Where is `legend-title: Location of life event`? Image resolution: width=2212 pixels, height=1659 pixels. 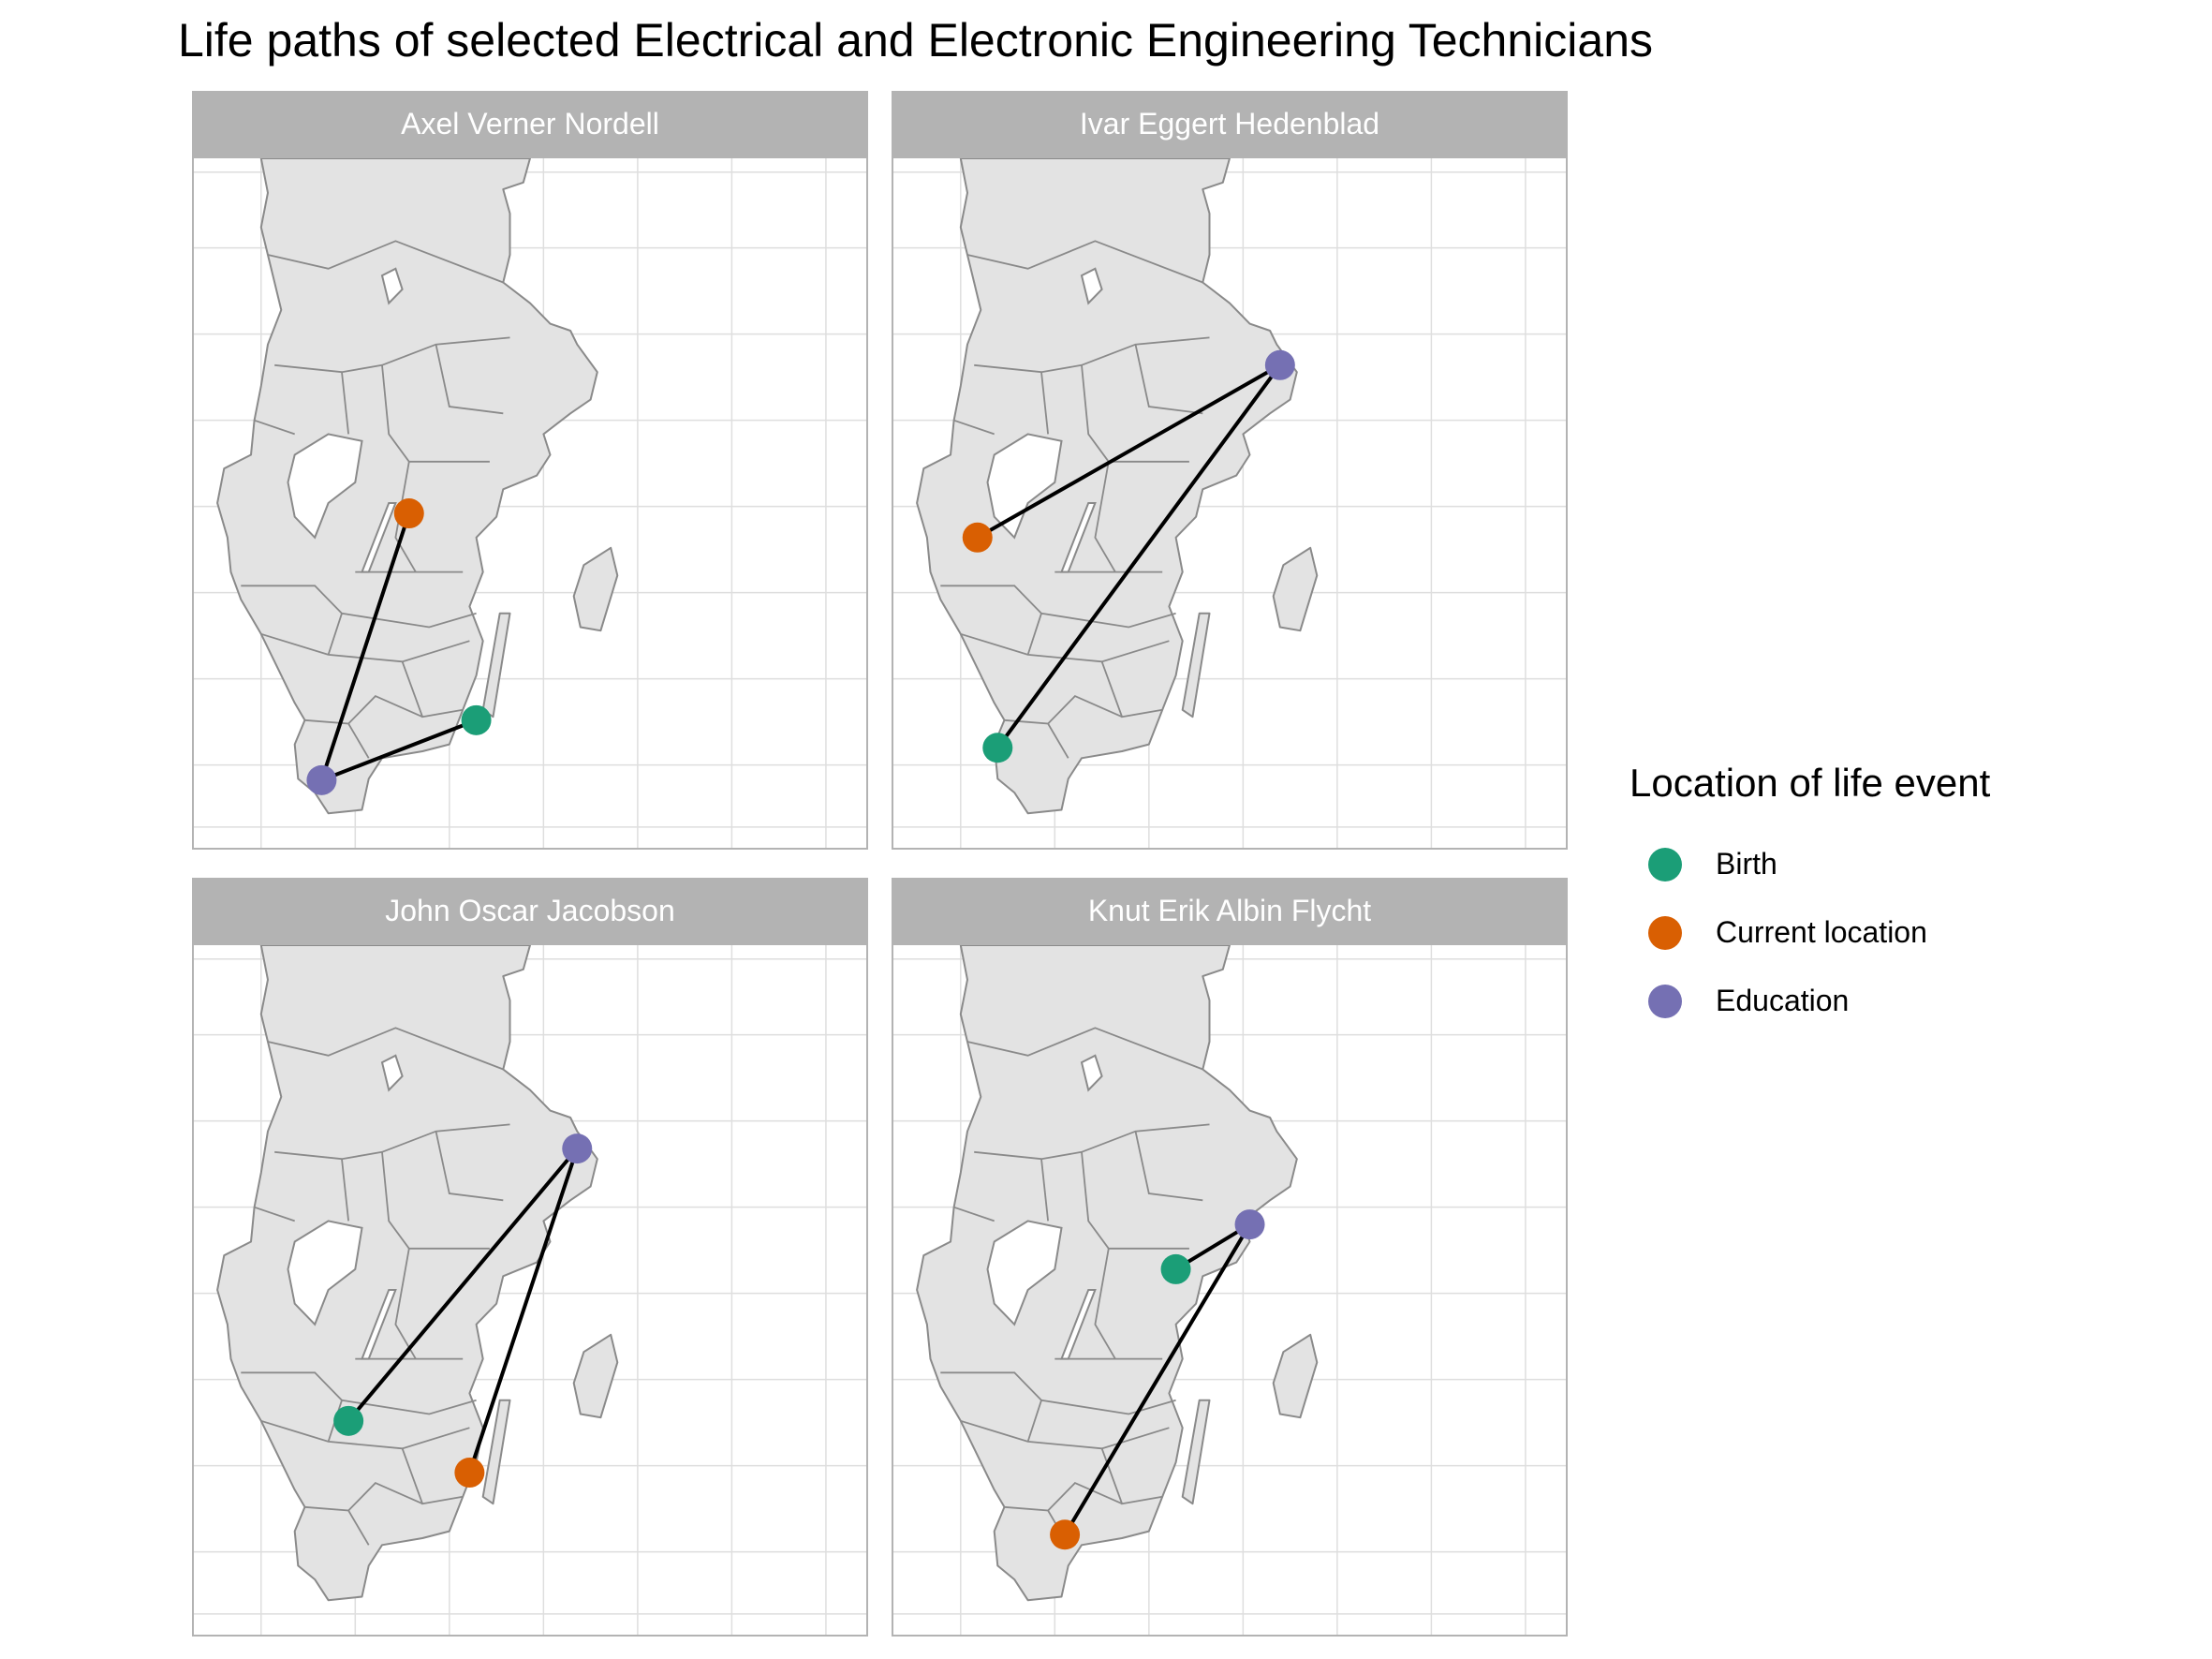 legend-title: Location of life event is located at coordinates (1810, 783).